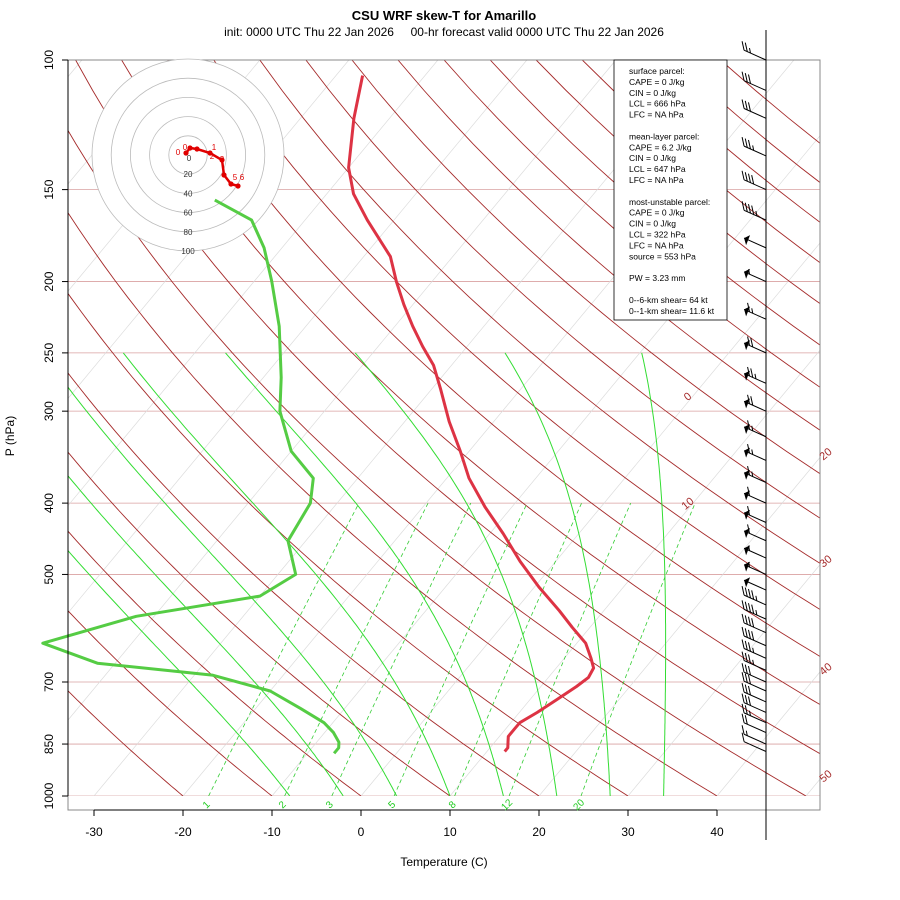  What do you see at coordinates (662, 256) in the screenshot?
I see `info-line: source = 553 hPa` at bounding box center [662, 256].